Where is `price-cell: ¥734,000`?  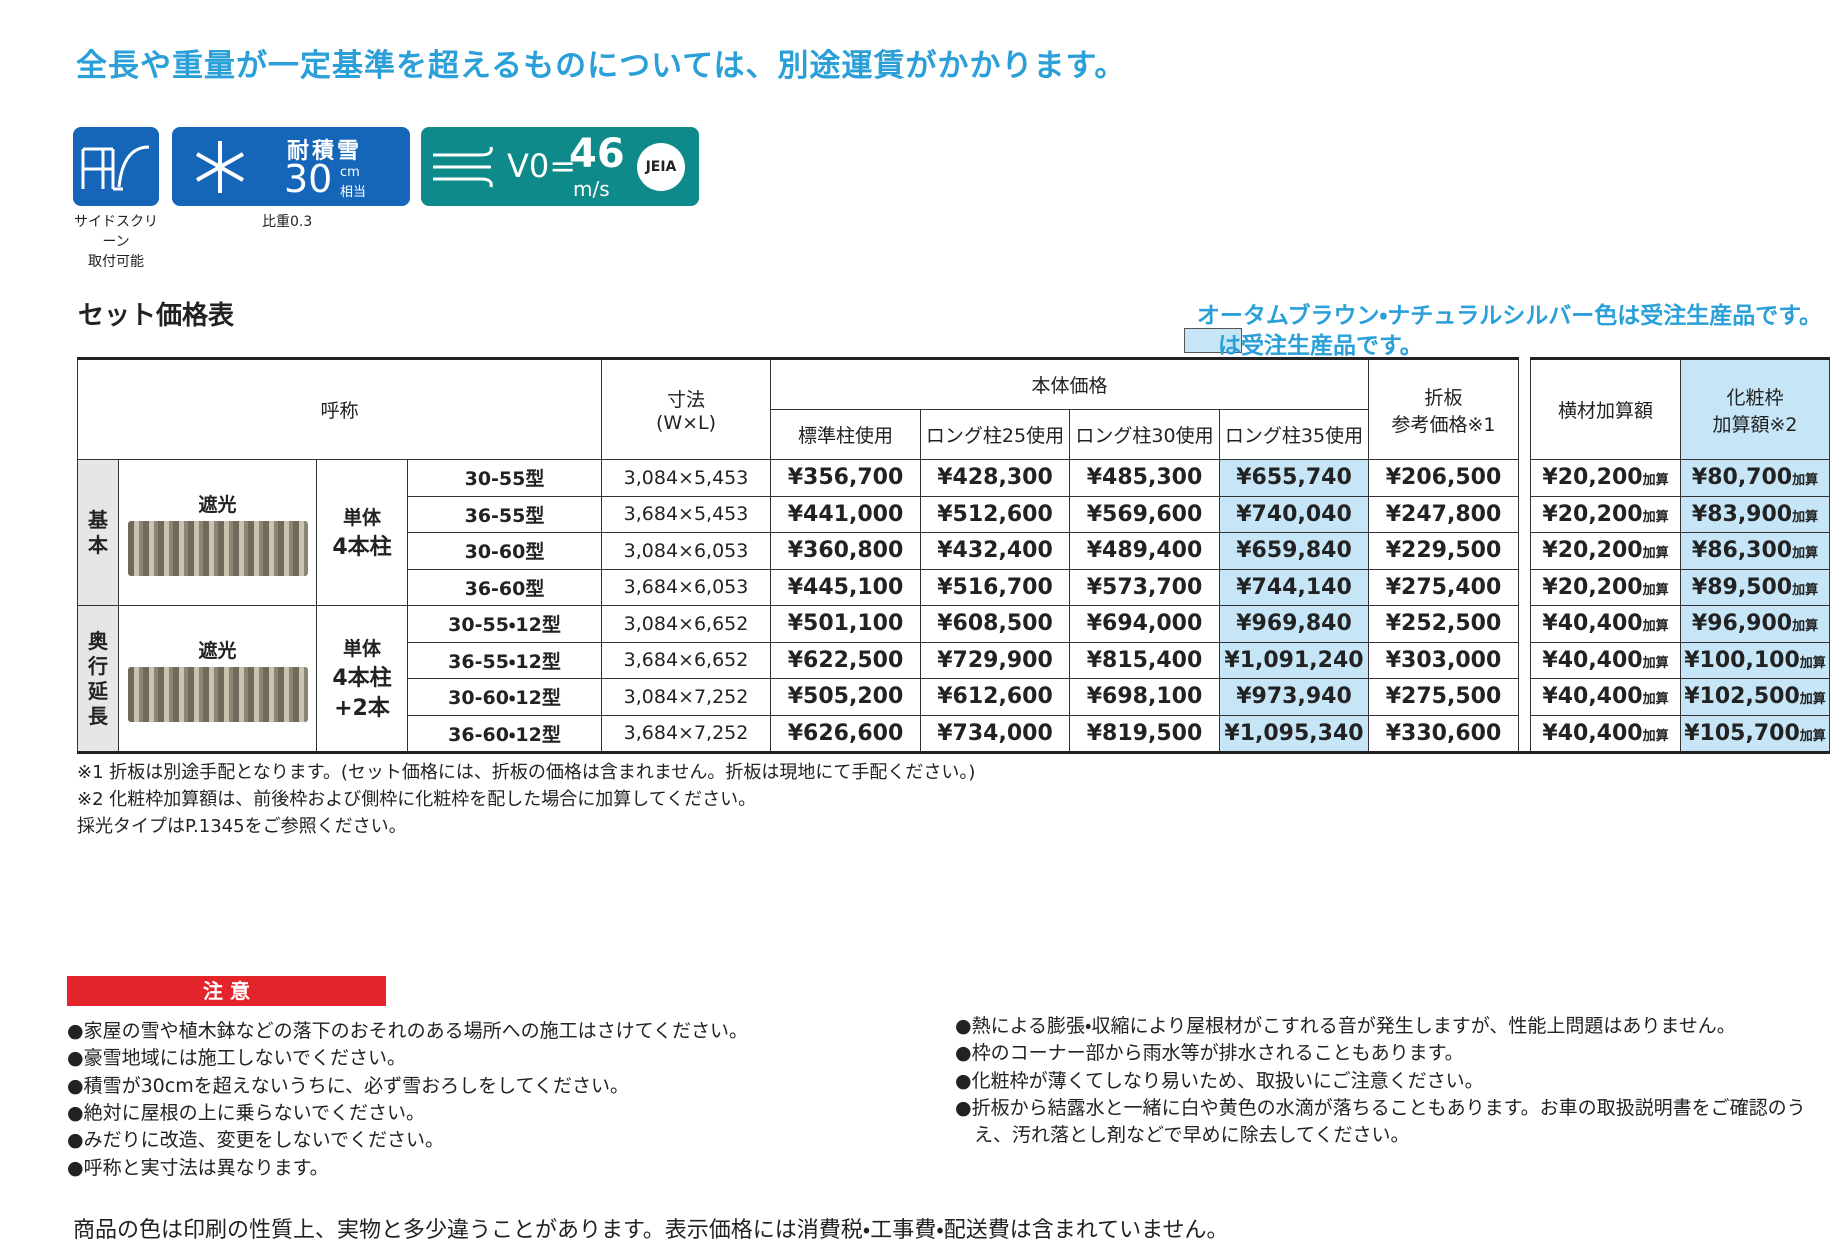 price-cell: ¥734,000 is located at coordinates (995, 733).